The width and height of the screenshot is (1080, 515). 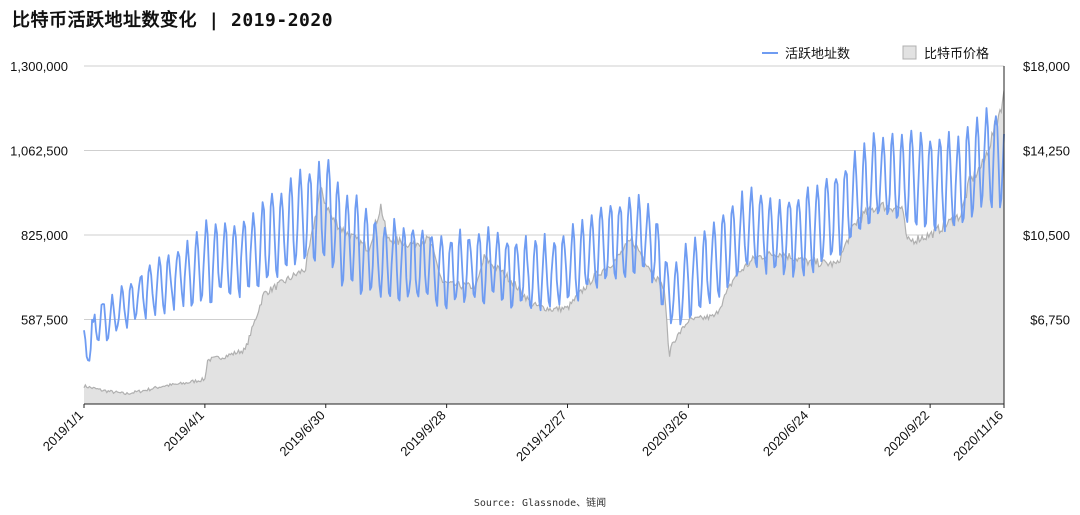 I want to click on x-tick-label: 2020/11/16, so click(x=978, y=436).